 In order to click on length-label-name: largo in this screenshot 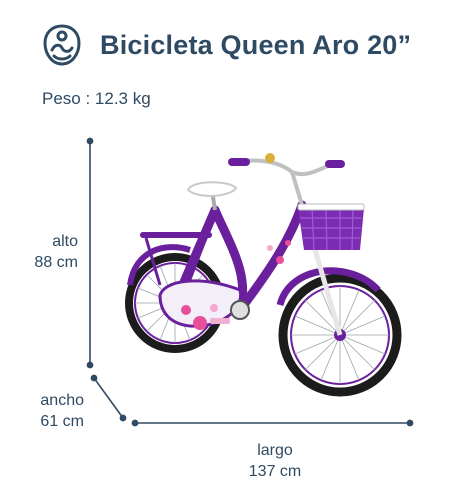, I will do `click(275, 450)`.